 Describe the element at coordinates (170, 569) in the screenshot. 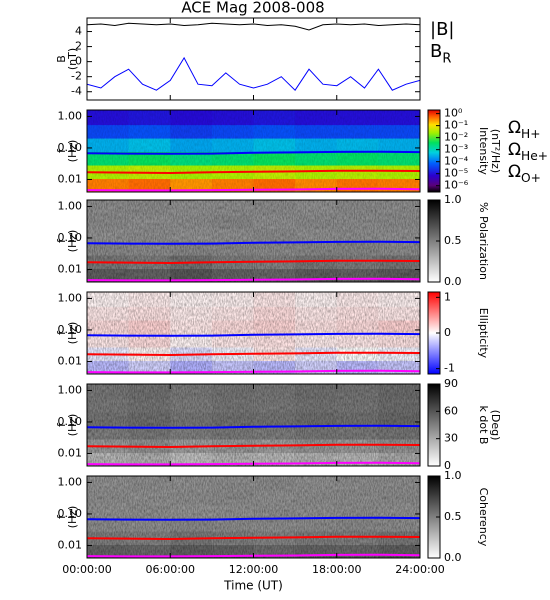

I see `x-tick-label: 06:00:00` at that location.